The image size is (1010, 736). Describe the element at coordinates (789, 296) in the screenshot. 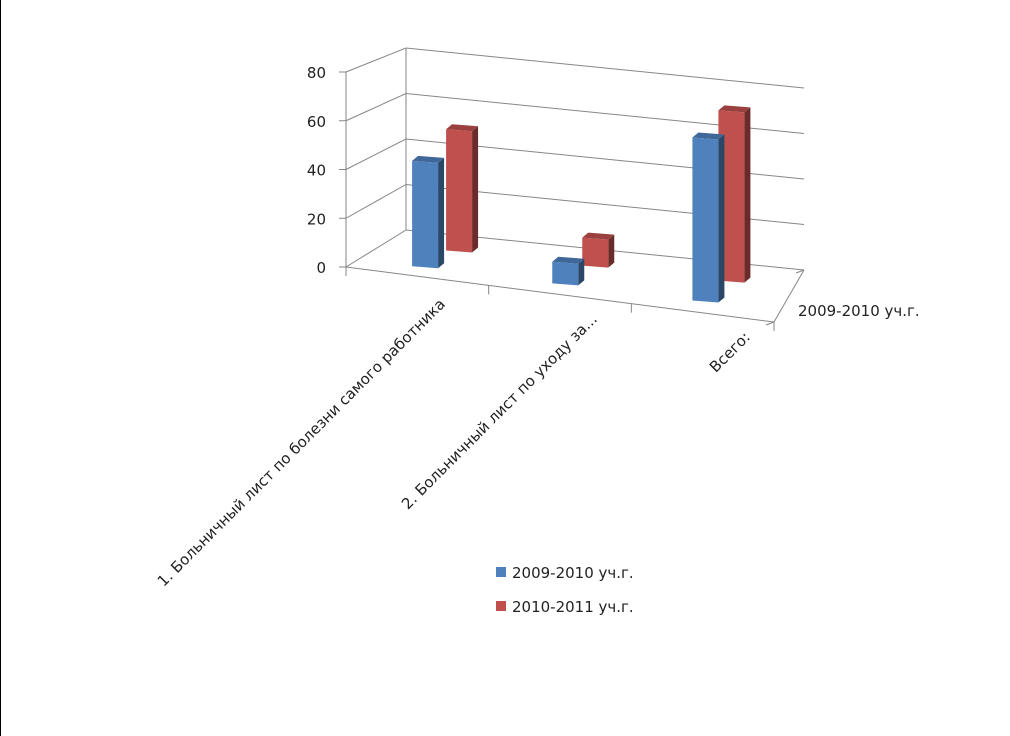

I see `depth-axis-line` at that location.